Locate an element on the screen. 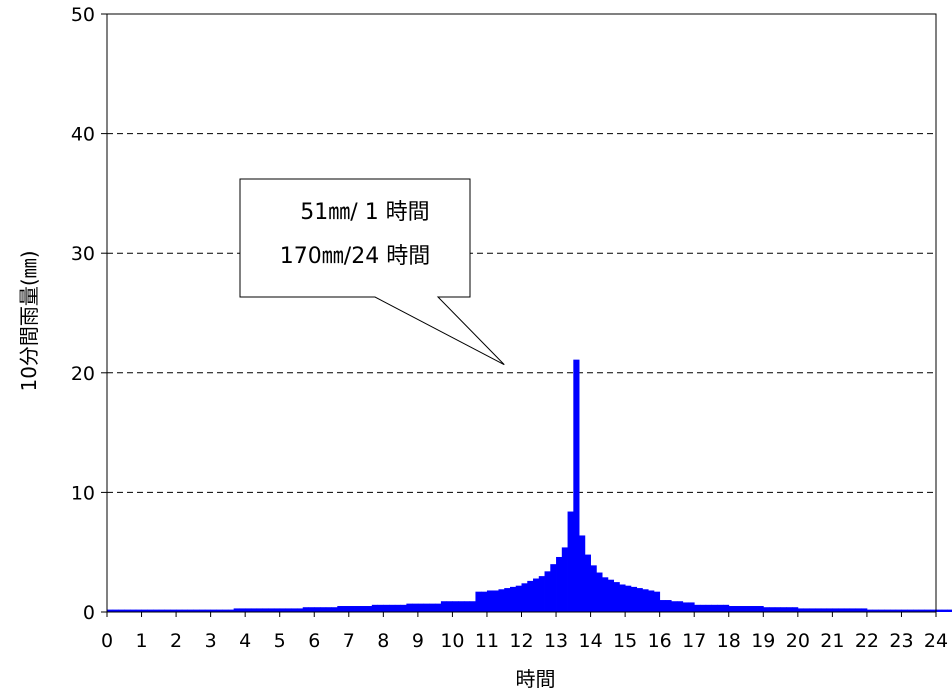 This screenshot has width=952, height=692. x-tick-label-22: 22 is located at coordinates (867, 641).